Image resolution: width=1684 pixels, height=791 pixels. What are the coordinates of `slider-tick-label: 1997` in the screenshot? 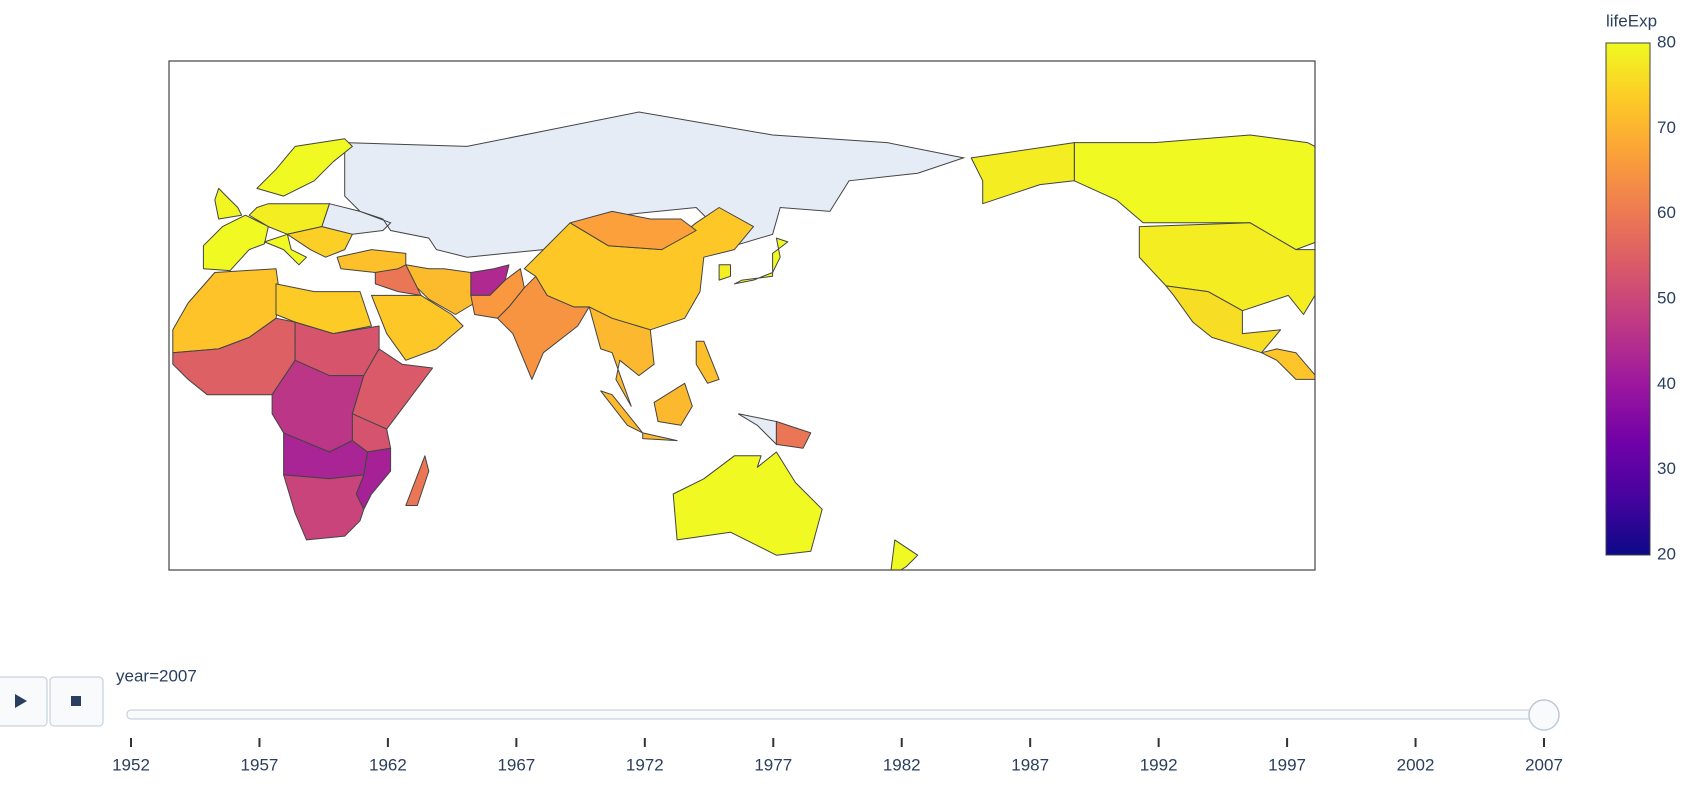 It's located at (1287, 764).